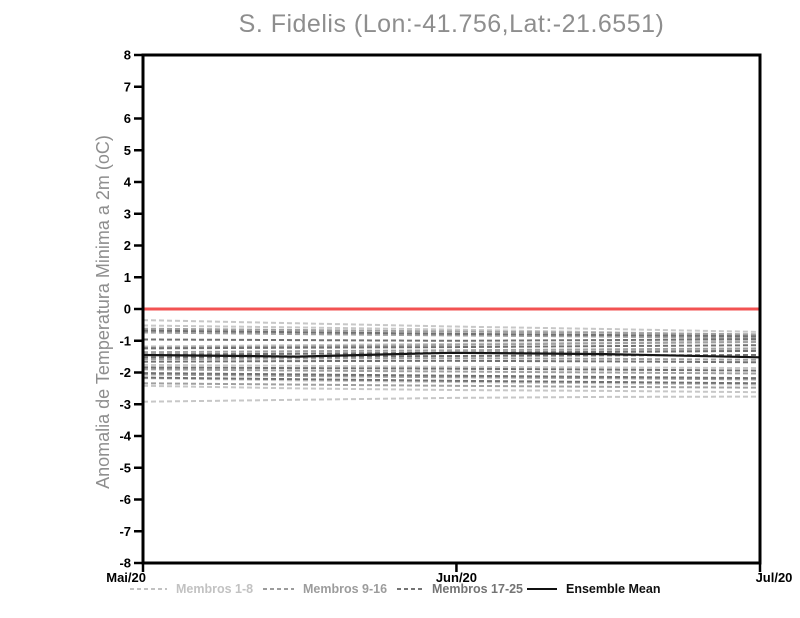 Image resolution: width=800 pixels, height=618 pixels. I want to click on y-tick-label: -6, so click(125, 499).